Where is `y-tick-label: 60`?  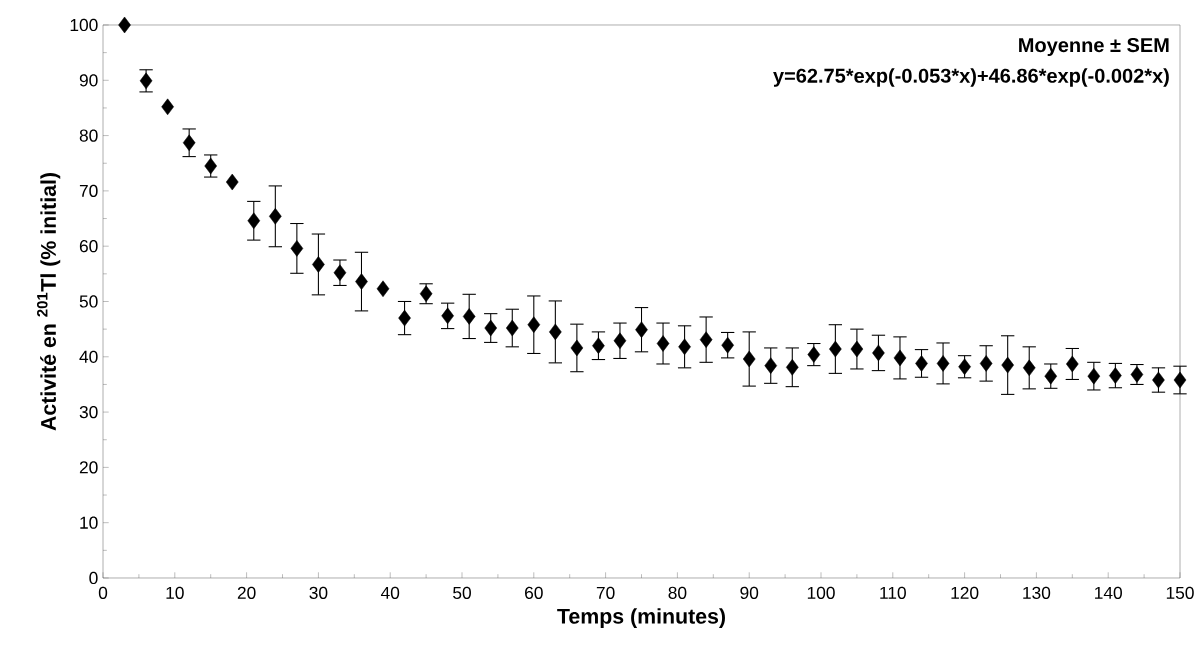 y-tick-label: 60 is located at coordinates (88, 246).